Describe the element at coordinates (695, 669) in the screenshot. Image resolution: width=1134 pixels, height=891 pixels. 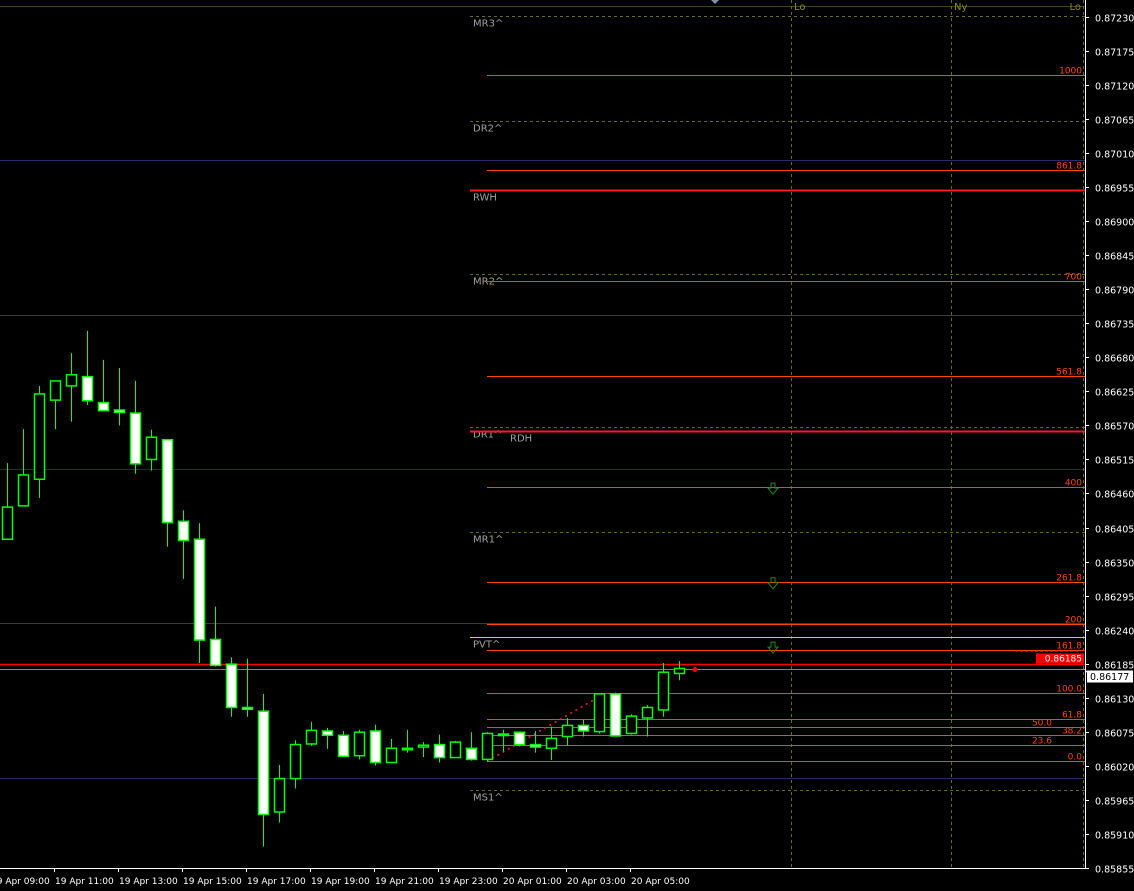
I see `price-marker-dot` at that location.